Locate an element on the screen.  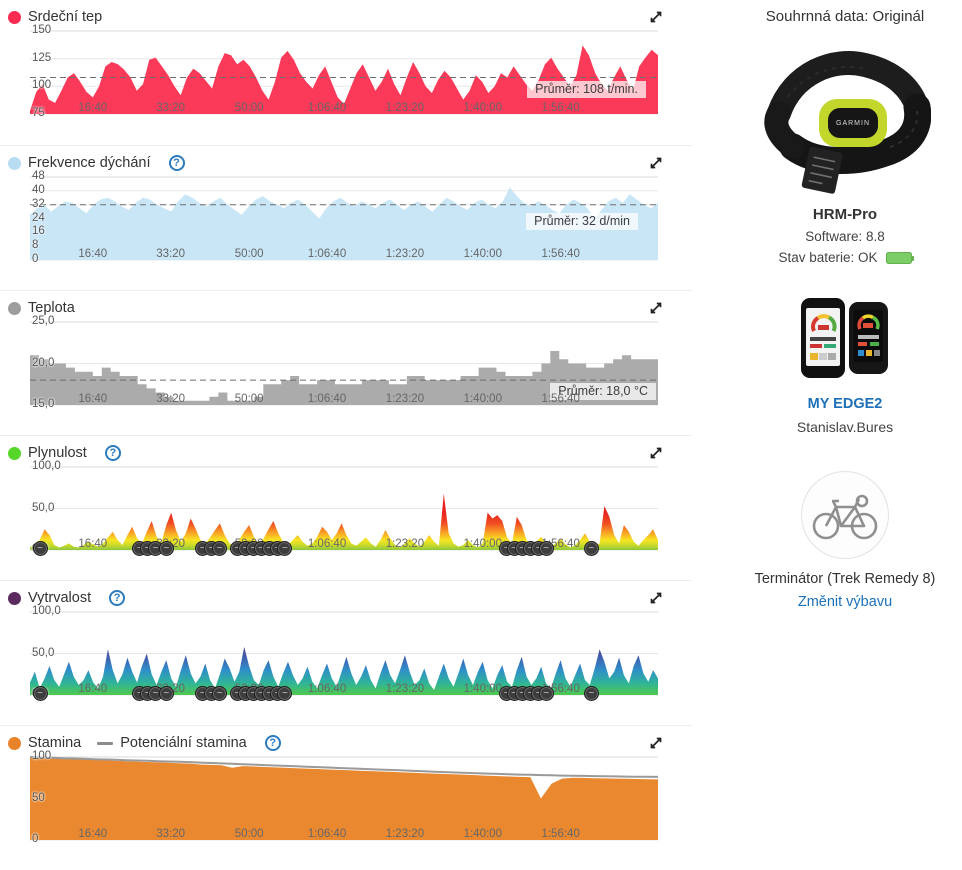
legend-label: Srdeční tep is located at coordinates (65, 17).